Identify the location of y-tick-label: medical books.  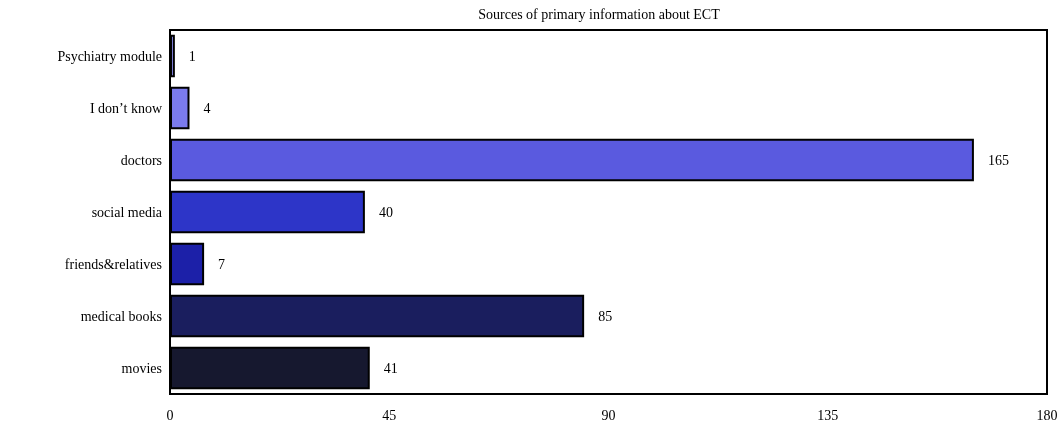
(121, 316).